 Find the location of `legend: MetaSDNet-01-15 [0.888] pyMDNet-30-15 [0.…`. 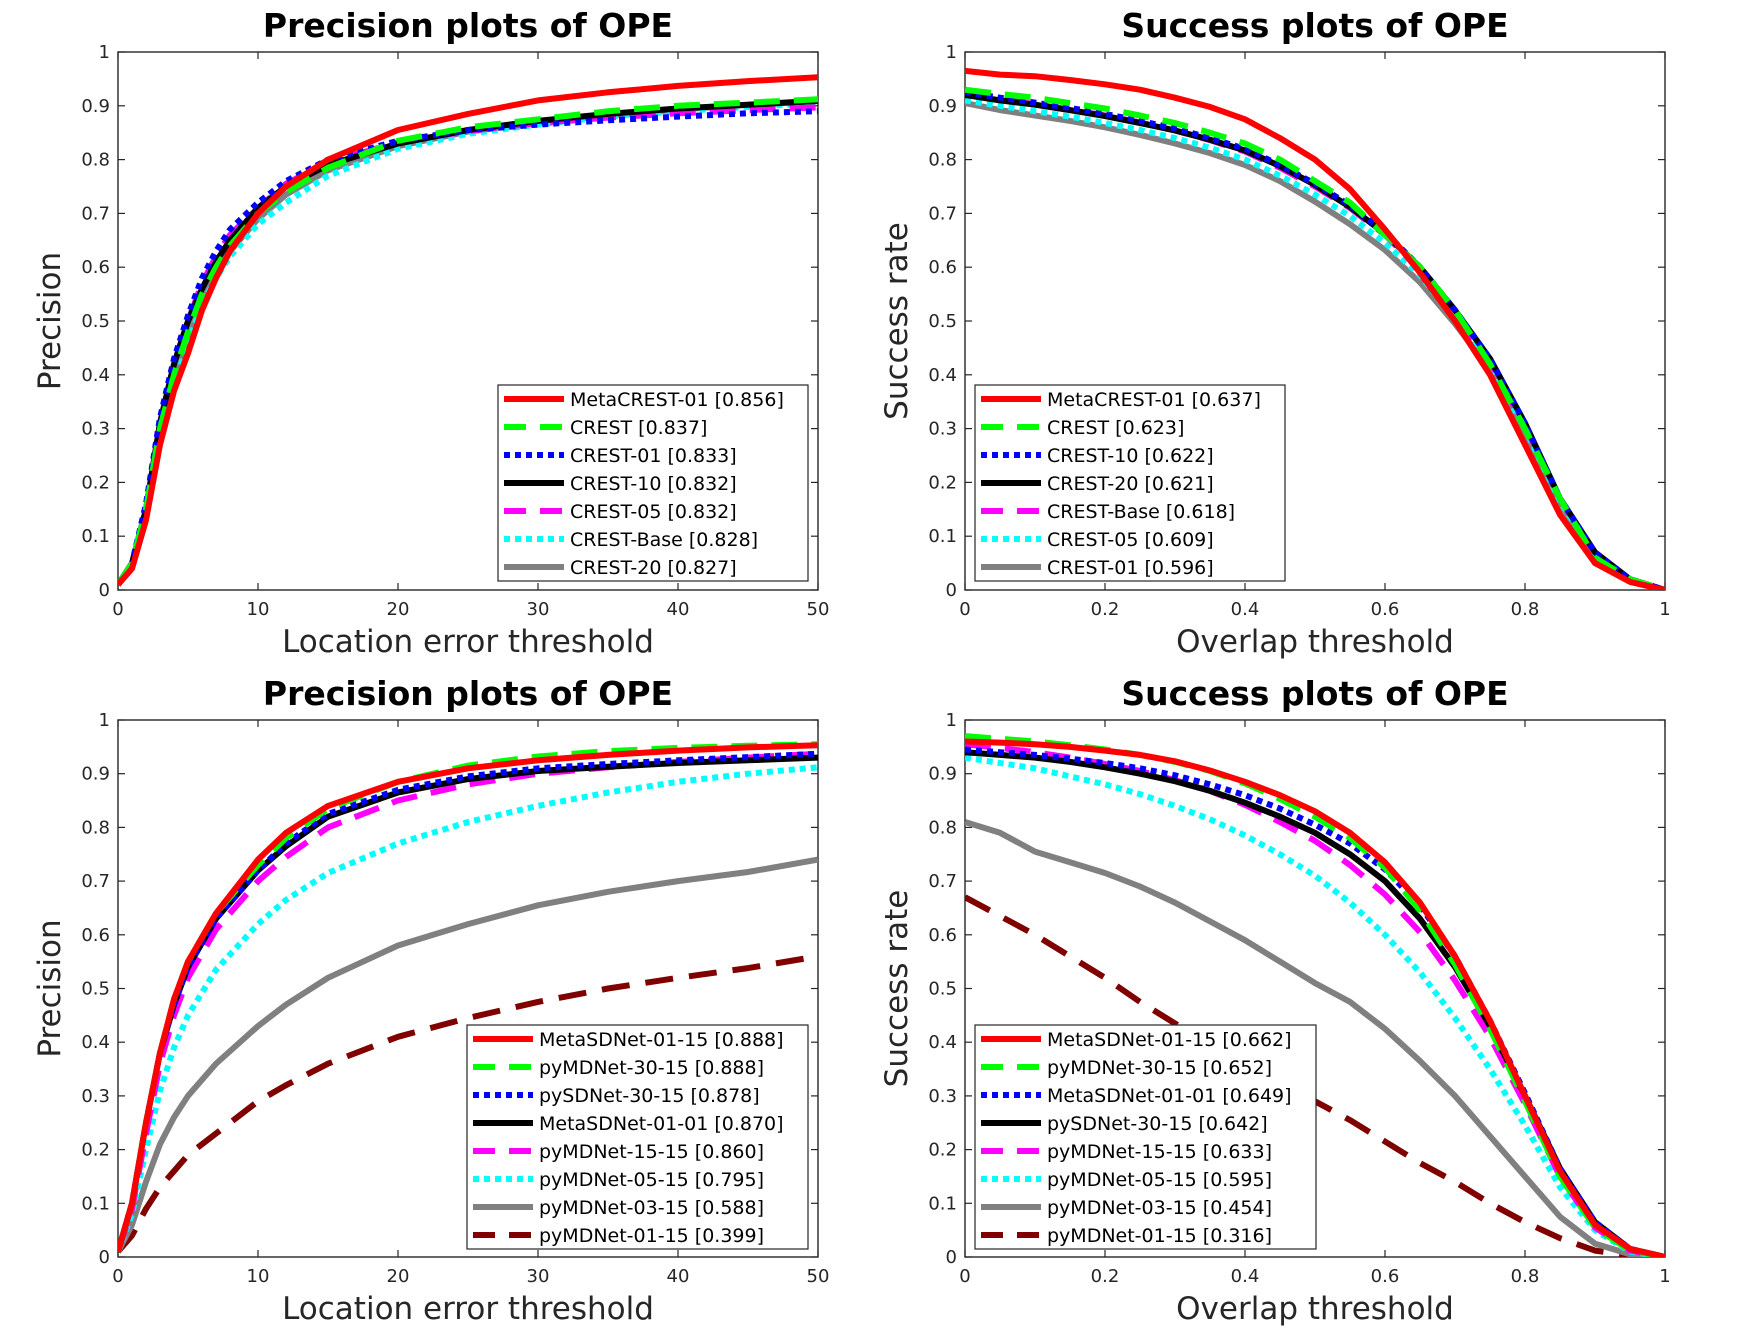

legend: MetaSDNet-01-15 [0.888] pyMDNet-30-15 [0.… is located at coordinates (637, 1137).